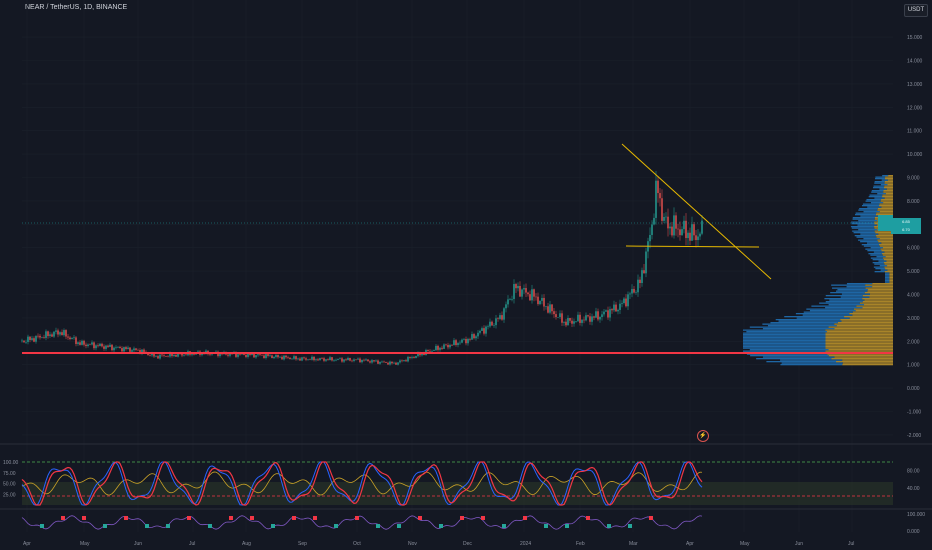 The height and width of the screenshot is (550, 932). What do you see at coordinates (913, 249) in the screenshot?
I see `price-tick-label: 6.000` at bounding box center [913, 249].